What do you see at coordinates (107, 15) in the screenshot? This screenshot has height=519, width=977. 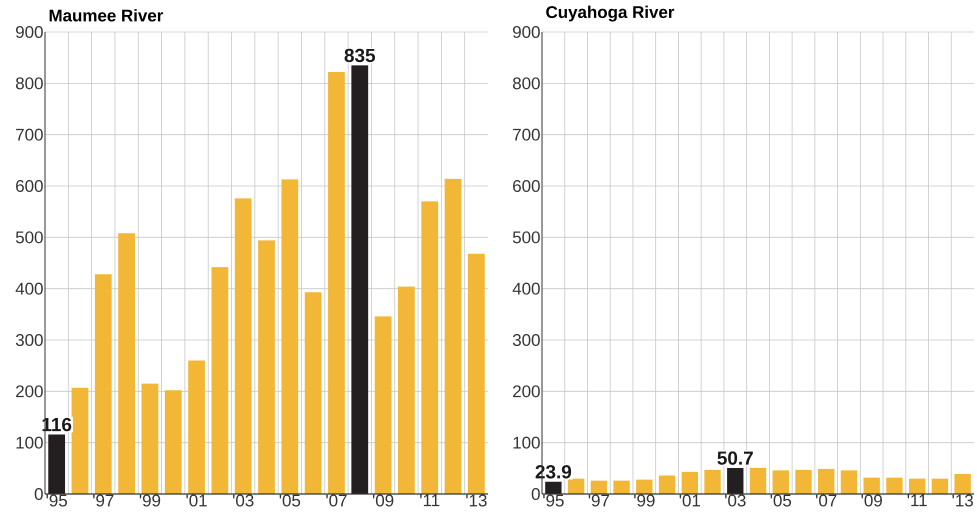 I see `chart-title: Maumee River` at bounding box center [107, 15].